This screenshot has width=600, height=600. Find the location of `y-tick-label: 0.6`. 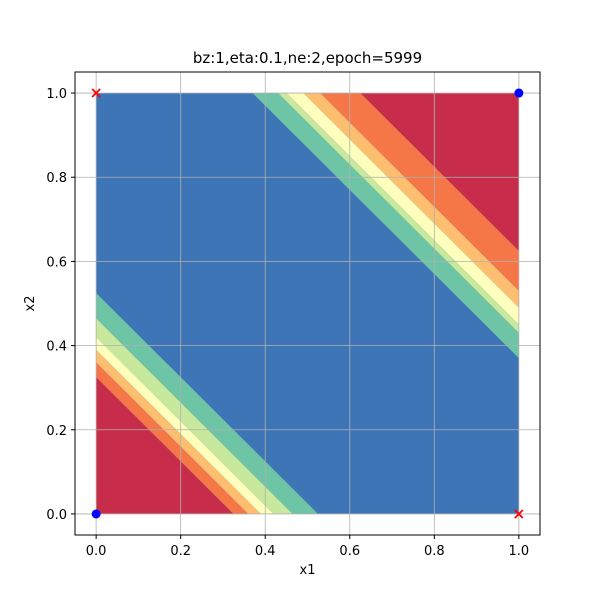

y-tick-label: 0.6 is located at coordinates (56, 262).